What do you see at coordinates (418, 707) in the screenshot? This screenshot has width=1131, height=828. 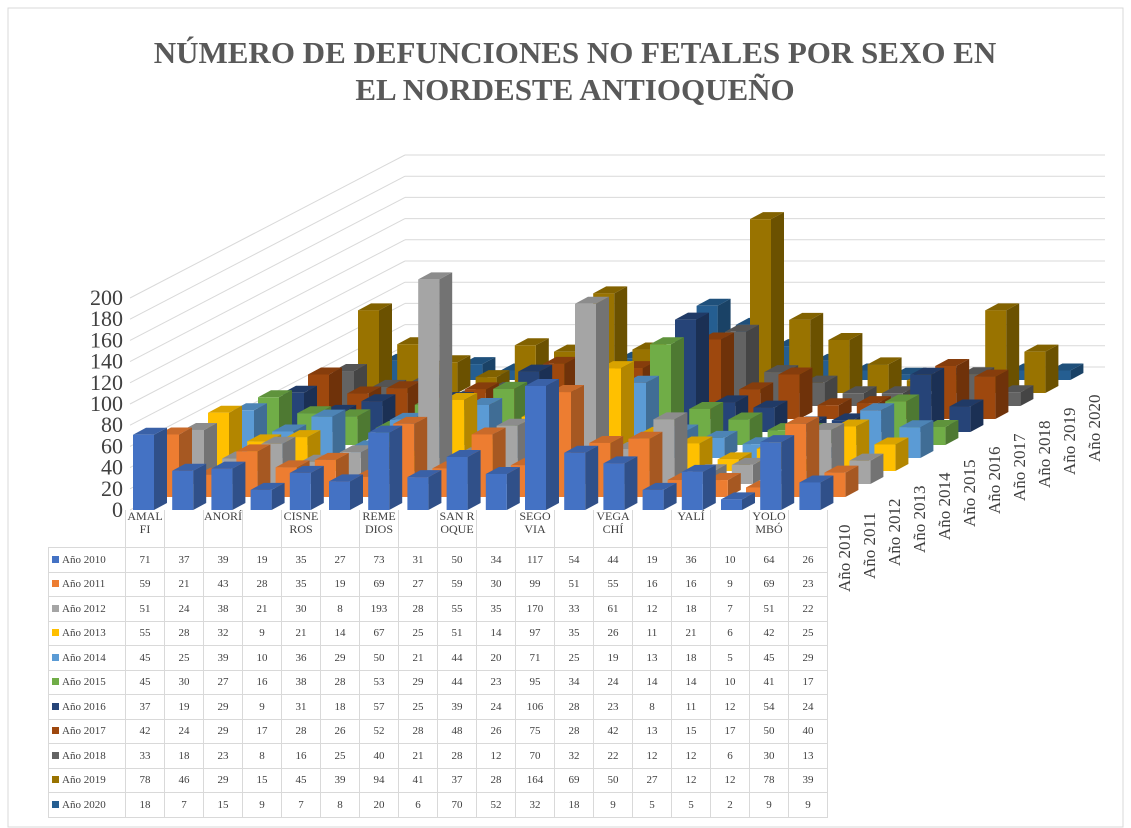 I see `table-value: 25` at bounding box center [418, 707].